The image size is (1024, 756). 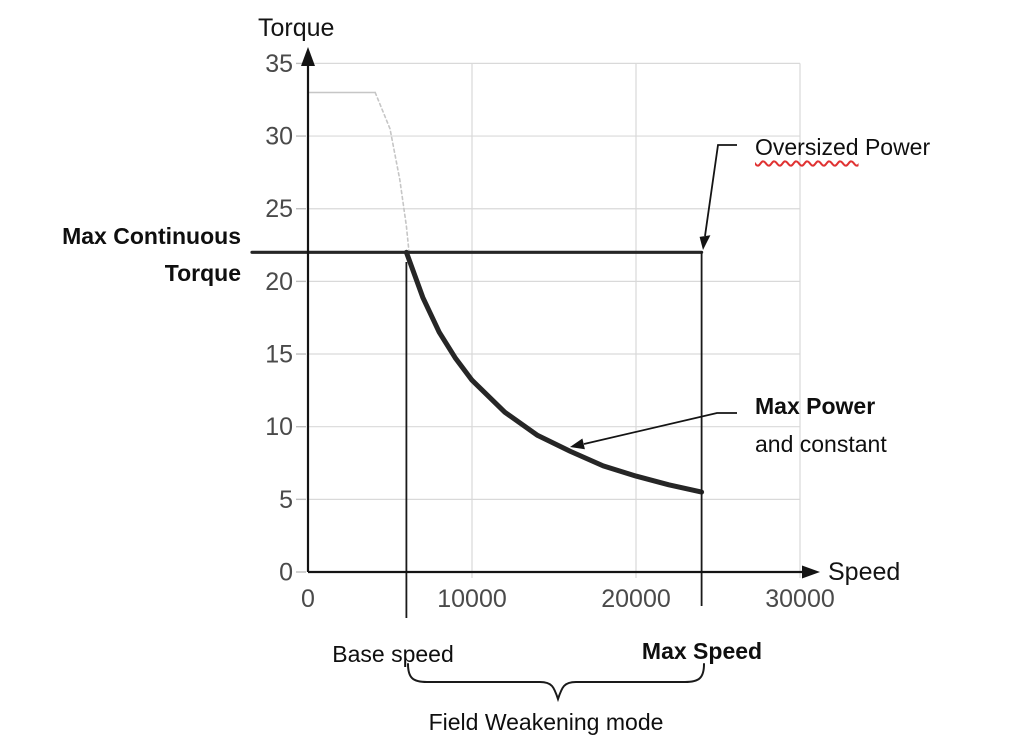 I want to click on max-continuous-torque-label-line2: Torque, so click(x=202, y=273).